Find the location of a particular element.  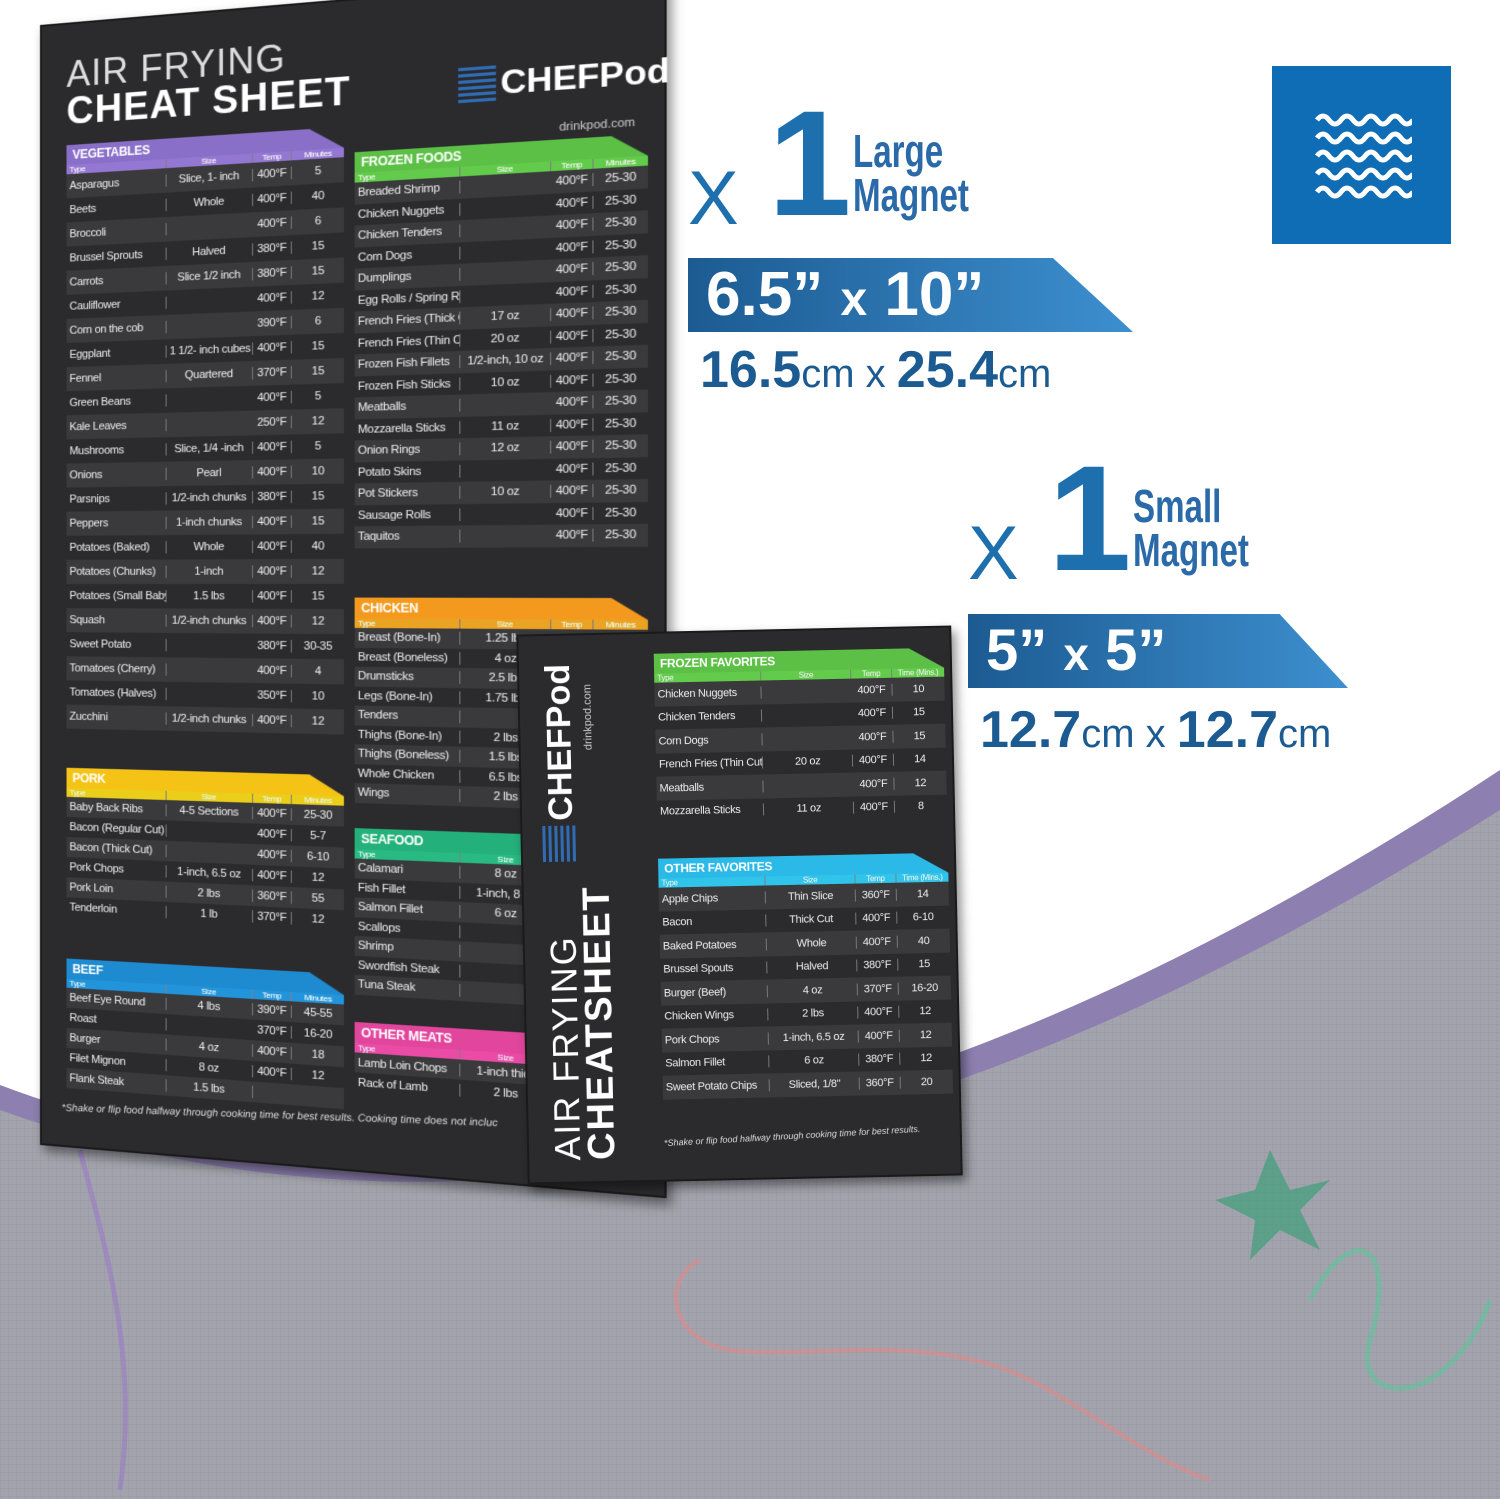

table-cell: 6-10 is located at coordinates (923, 917).